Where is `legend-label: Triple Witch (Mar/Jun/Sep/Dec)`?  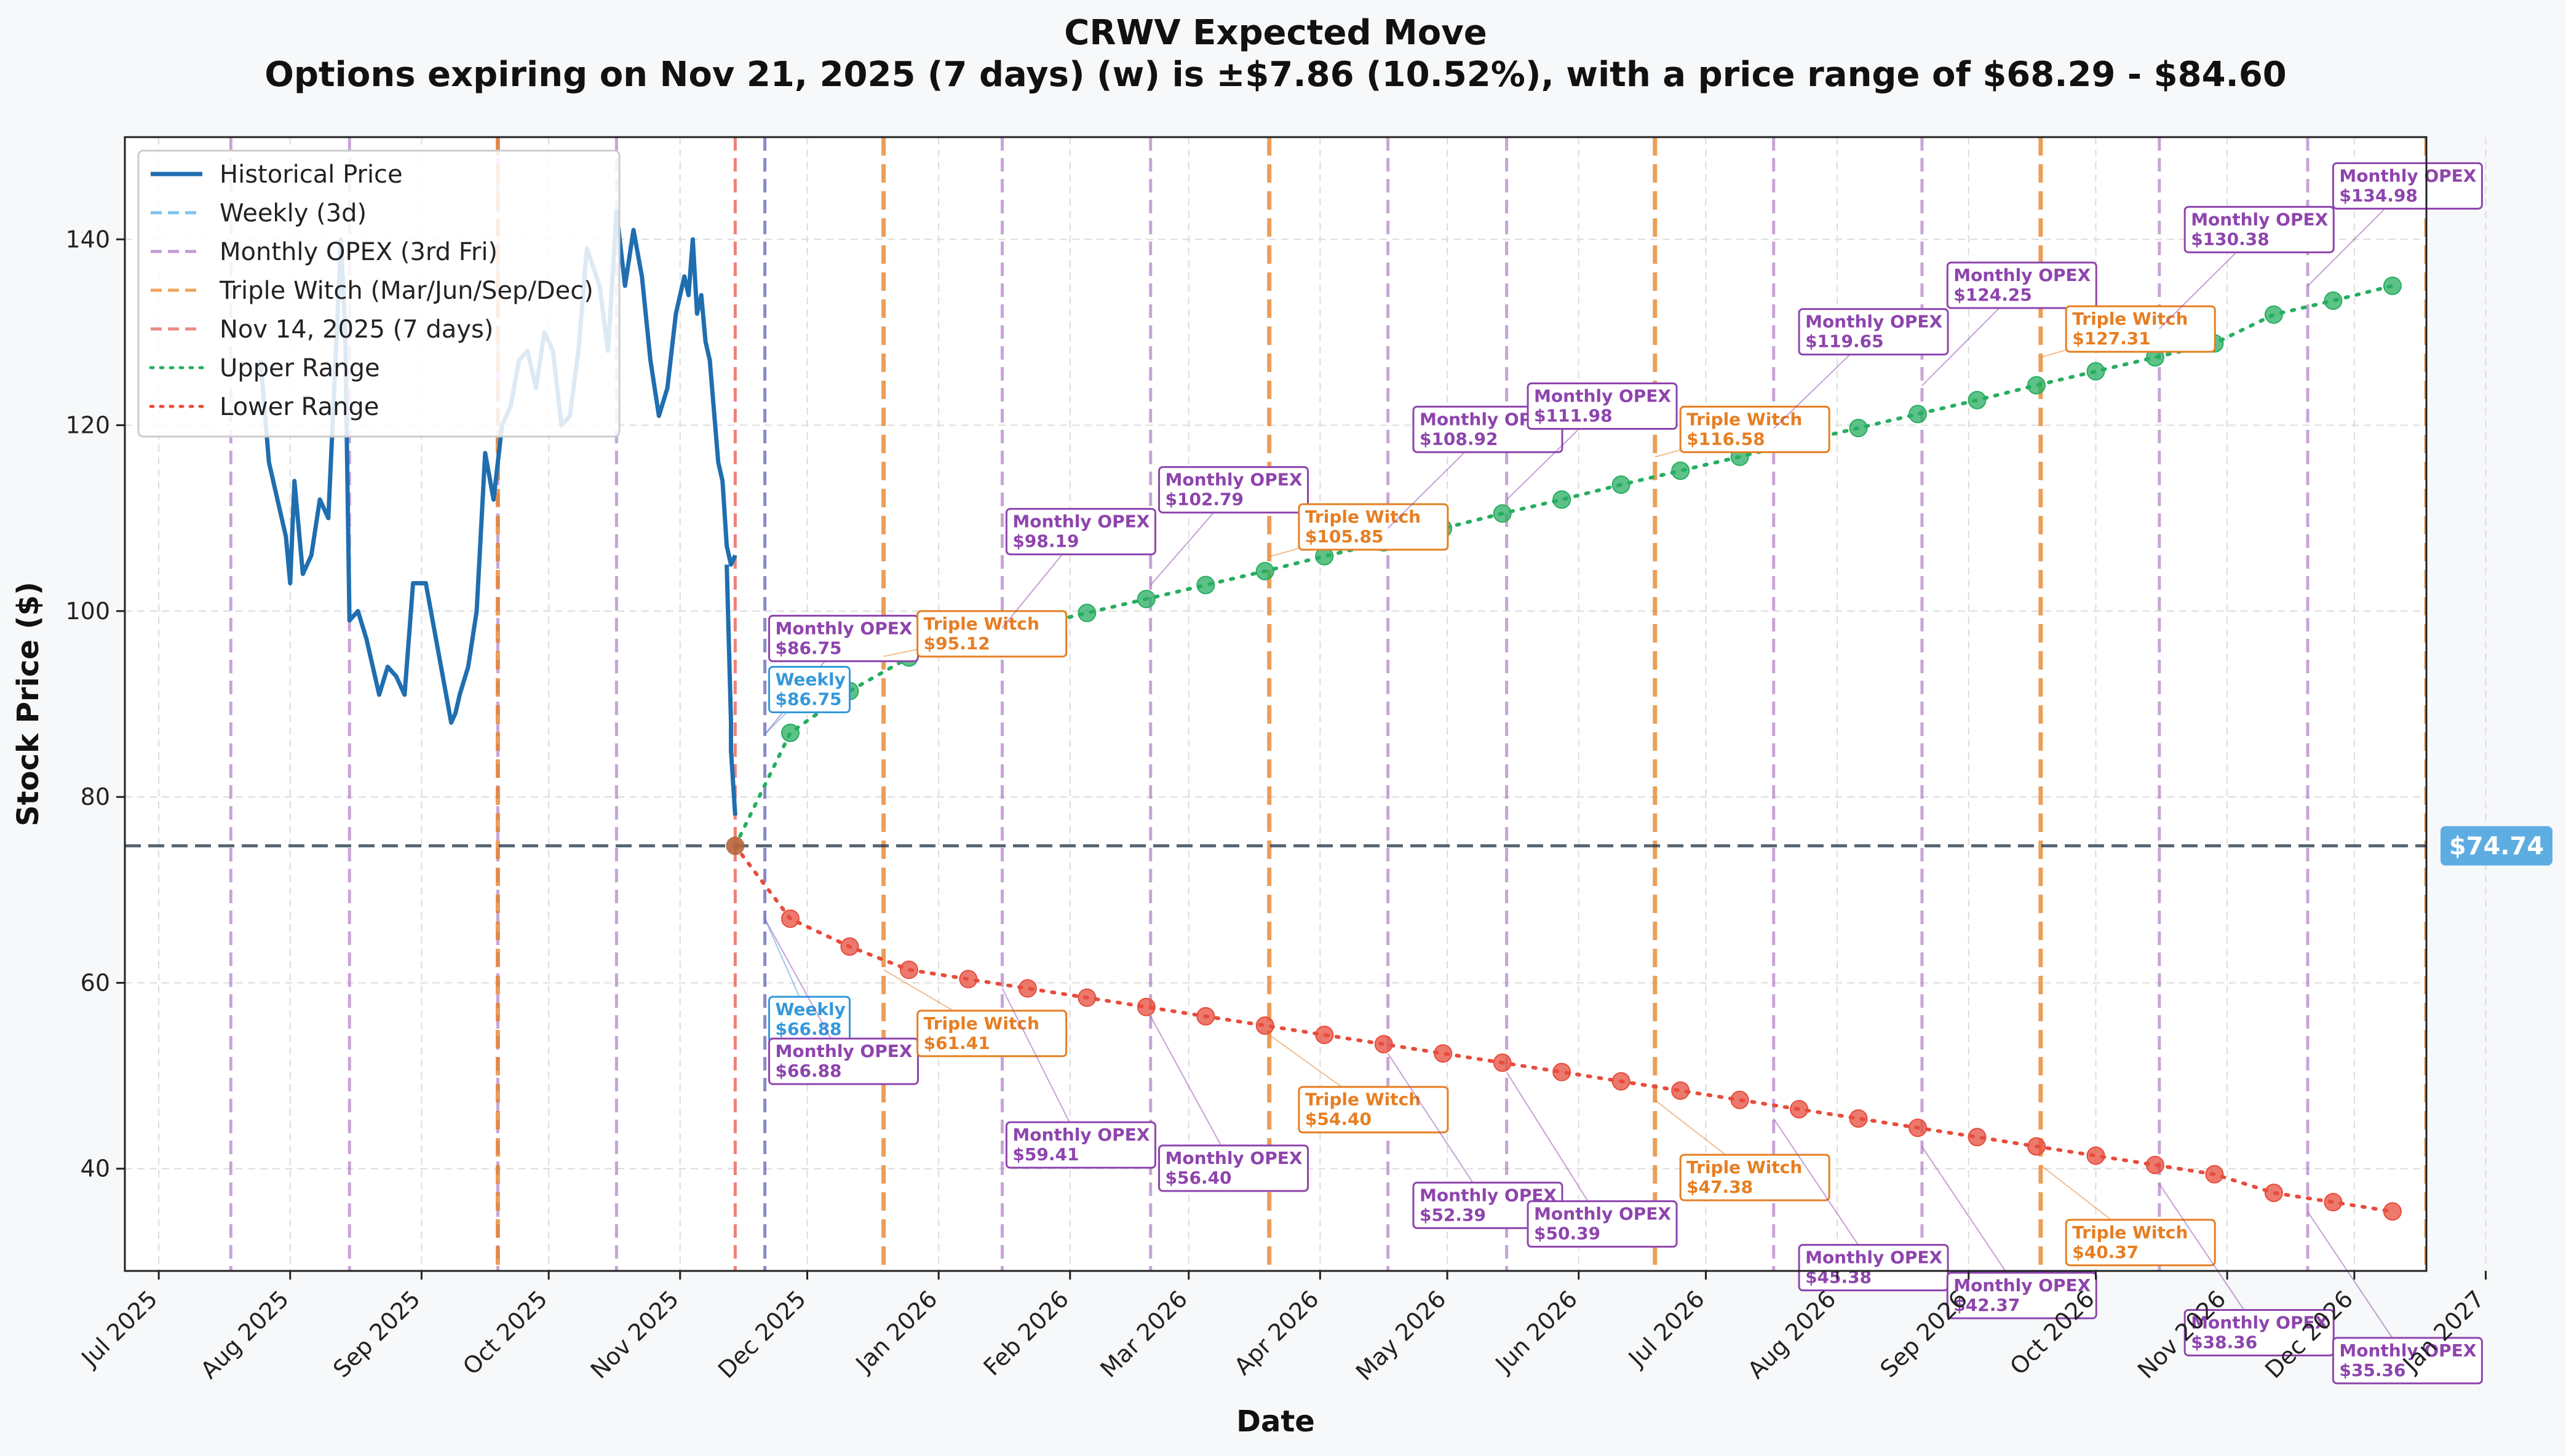
legend-label: Triple Witch (Mar/Jun/Sep/Dec) is located at coordinates (406, 291).